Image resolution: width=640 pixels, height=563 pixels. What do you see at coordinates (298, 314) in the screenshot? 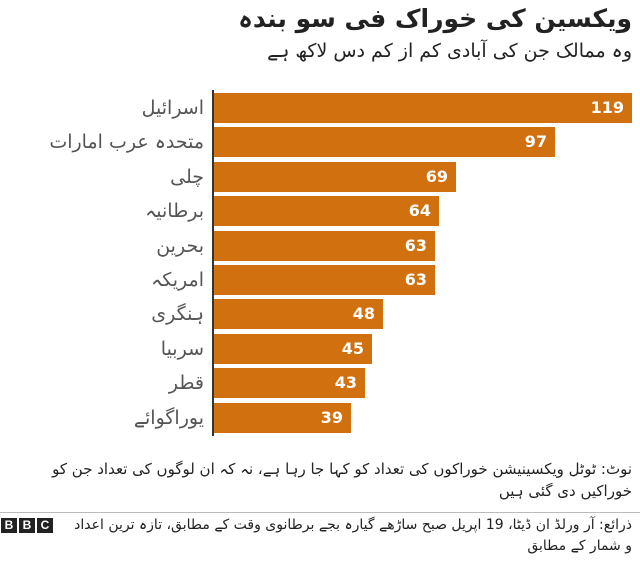
I see `bar: 48` at bounding box center [298, 314].